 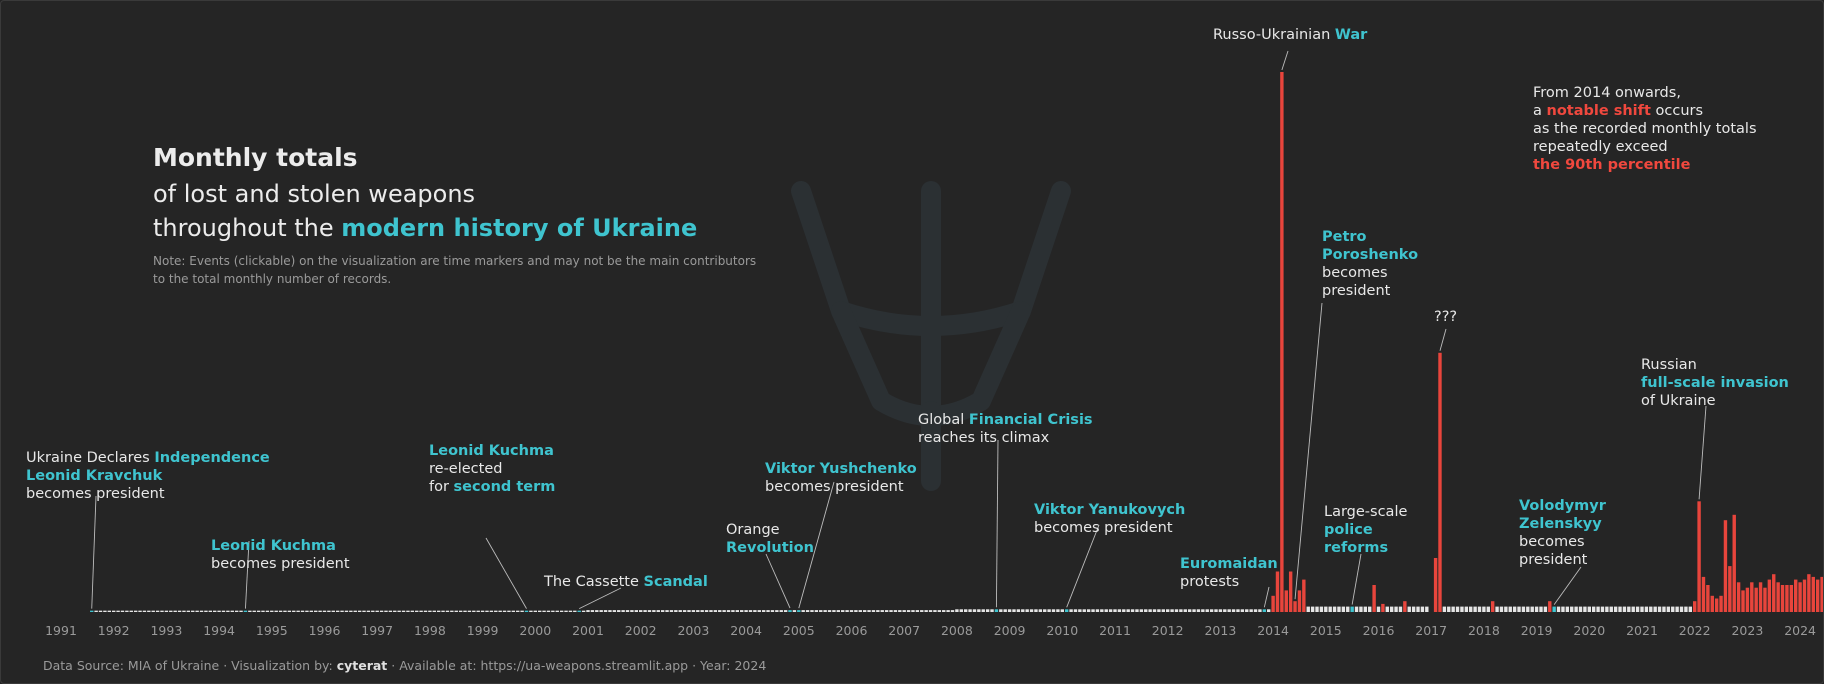 What do you see at coordinates (1612, 165) in the screenshot?
I see `side-note-text-4-0: the 90th percentile` at bounding box center [1612, 165].